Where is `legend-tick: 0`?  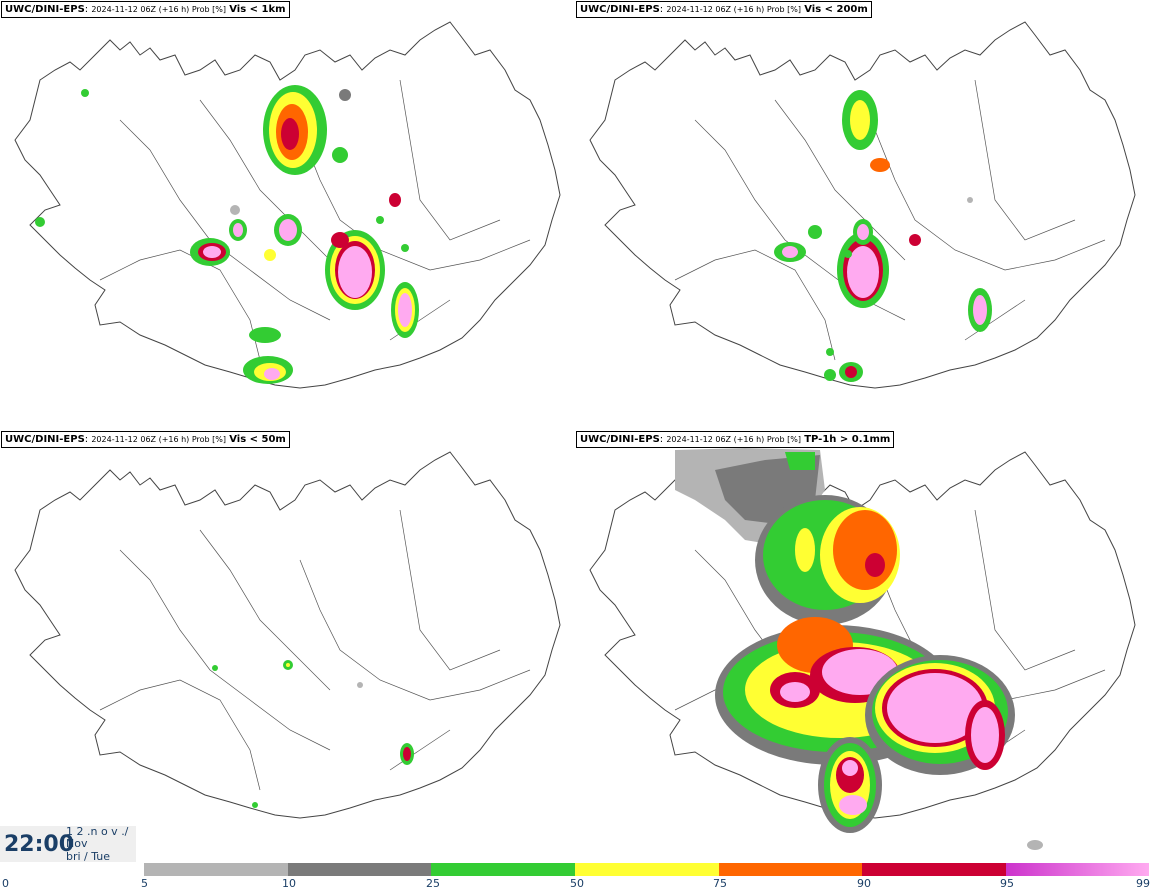 legend-tick: 0 is located at coordinates (5, 883).